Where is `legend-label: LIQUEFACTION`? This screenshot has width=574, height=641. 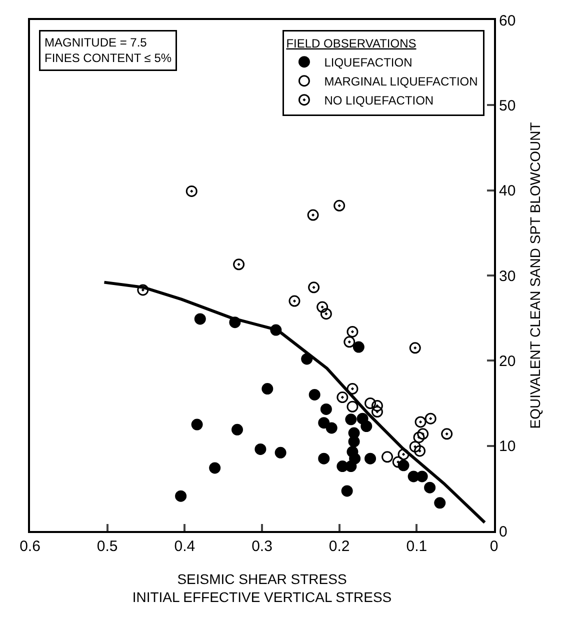 legend-label: LIQUEFACTION is located at coordinates (368, 63).